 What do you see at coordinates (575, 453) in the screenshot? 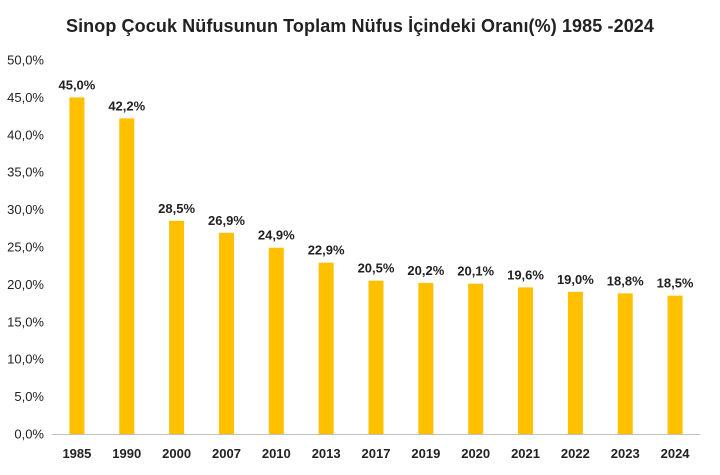
I see `x-tick-label-2022: 2022` at bounding box center [575, 453].